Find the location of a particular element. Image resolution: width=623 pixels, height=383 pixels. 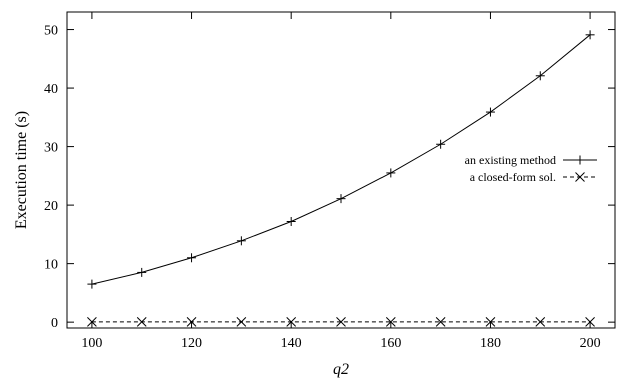

y-tick-label: 0 is located at coordinates (54, 323).